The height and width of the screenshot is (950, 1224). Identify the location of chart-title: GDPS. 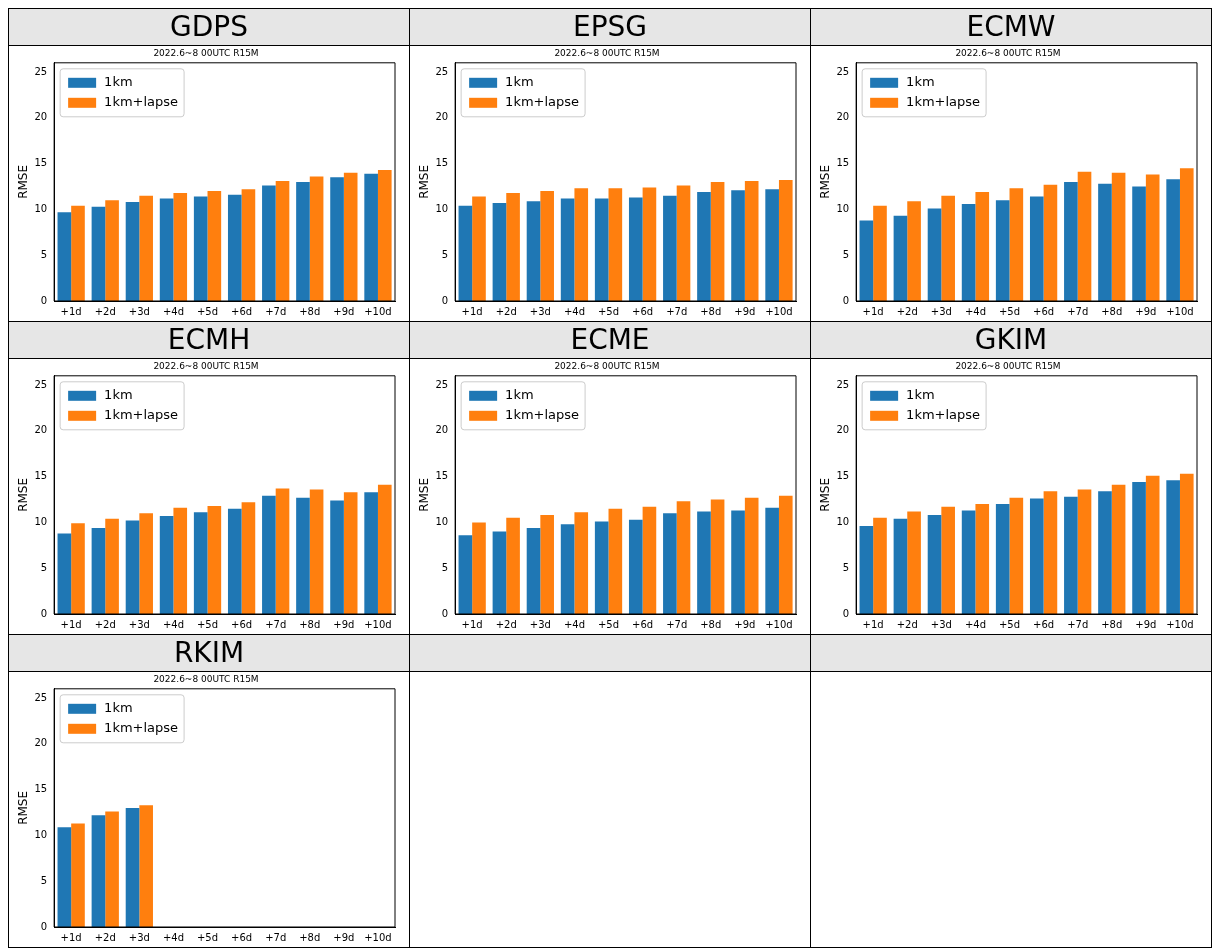
(209, 27).